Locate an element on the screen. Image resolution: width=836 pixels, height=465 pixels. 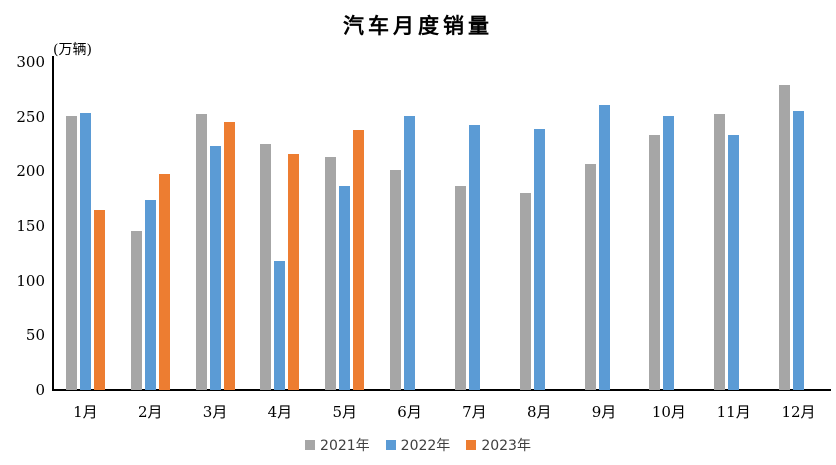
y-tick-label: 300 is located at coordinates (30, 62).